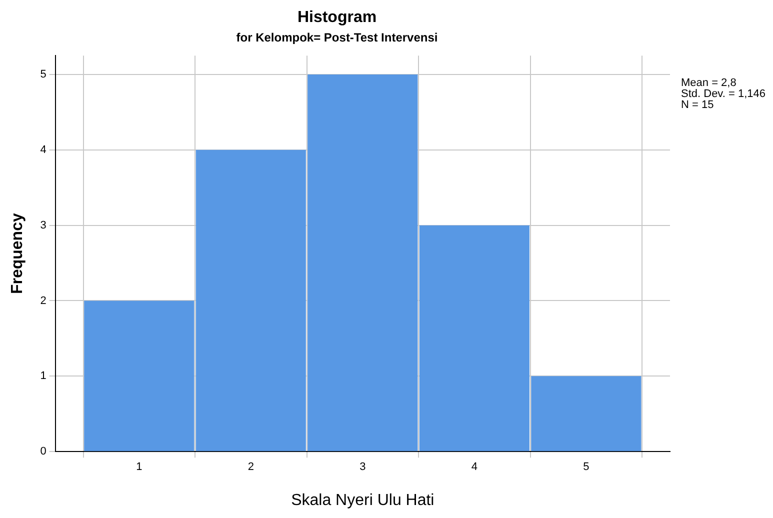  I want to click on x-tick-label: 3, so click(363, 467).